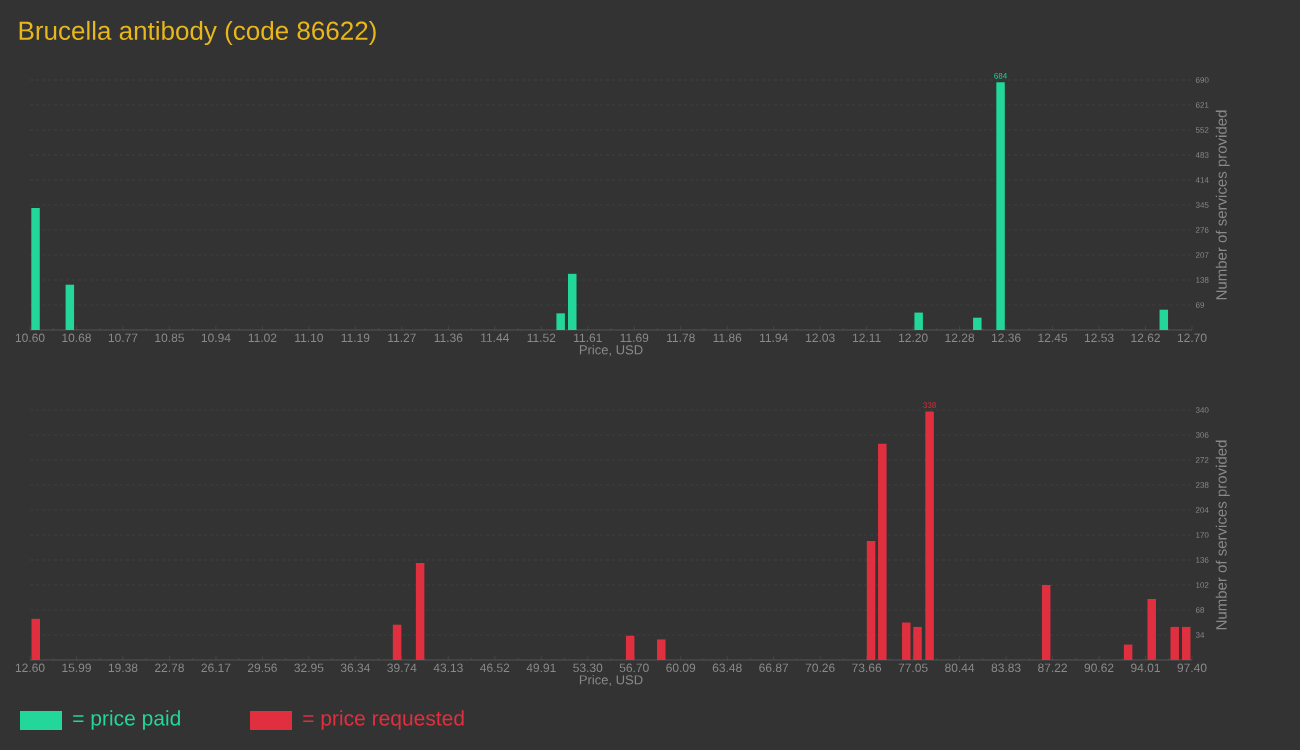 This screenshot has width=1300, height=750. I want to click on x-tick-label: 39.74, so click(402, 668).